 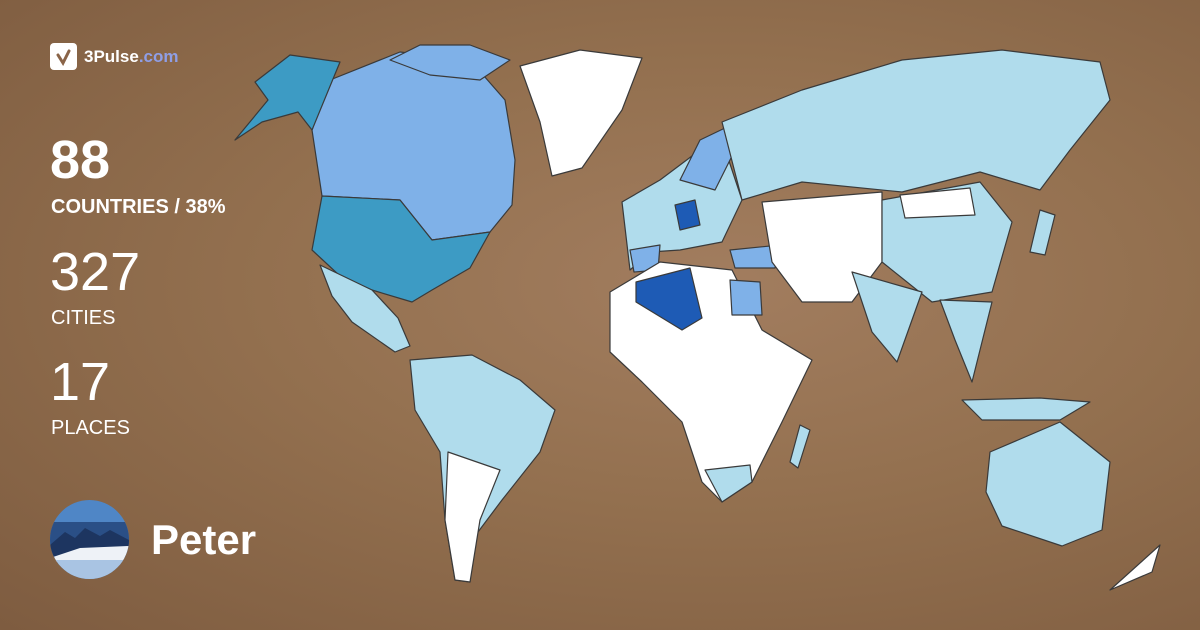 What do you see at coordinates (83, 318) in the screenshot?
I see `cities-label: CITIES` at bounding box center [83, 318].